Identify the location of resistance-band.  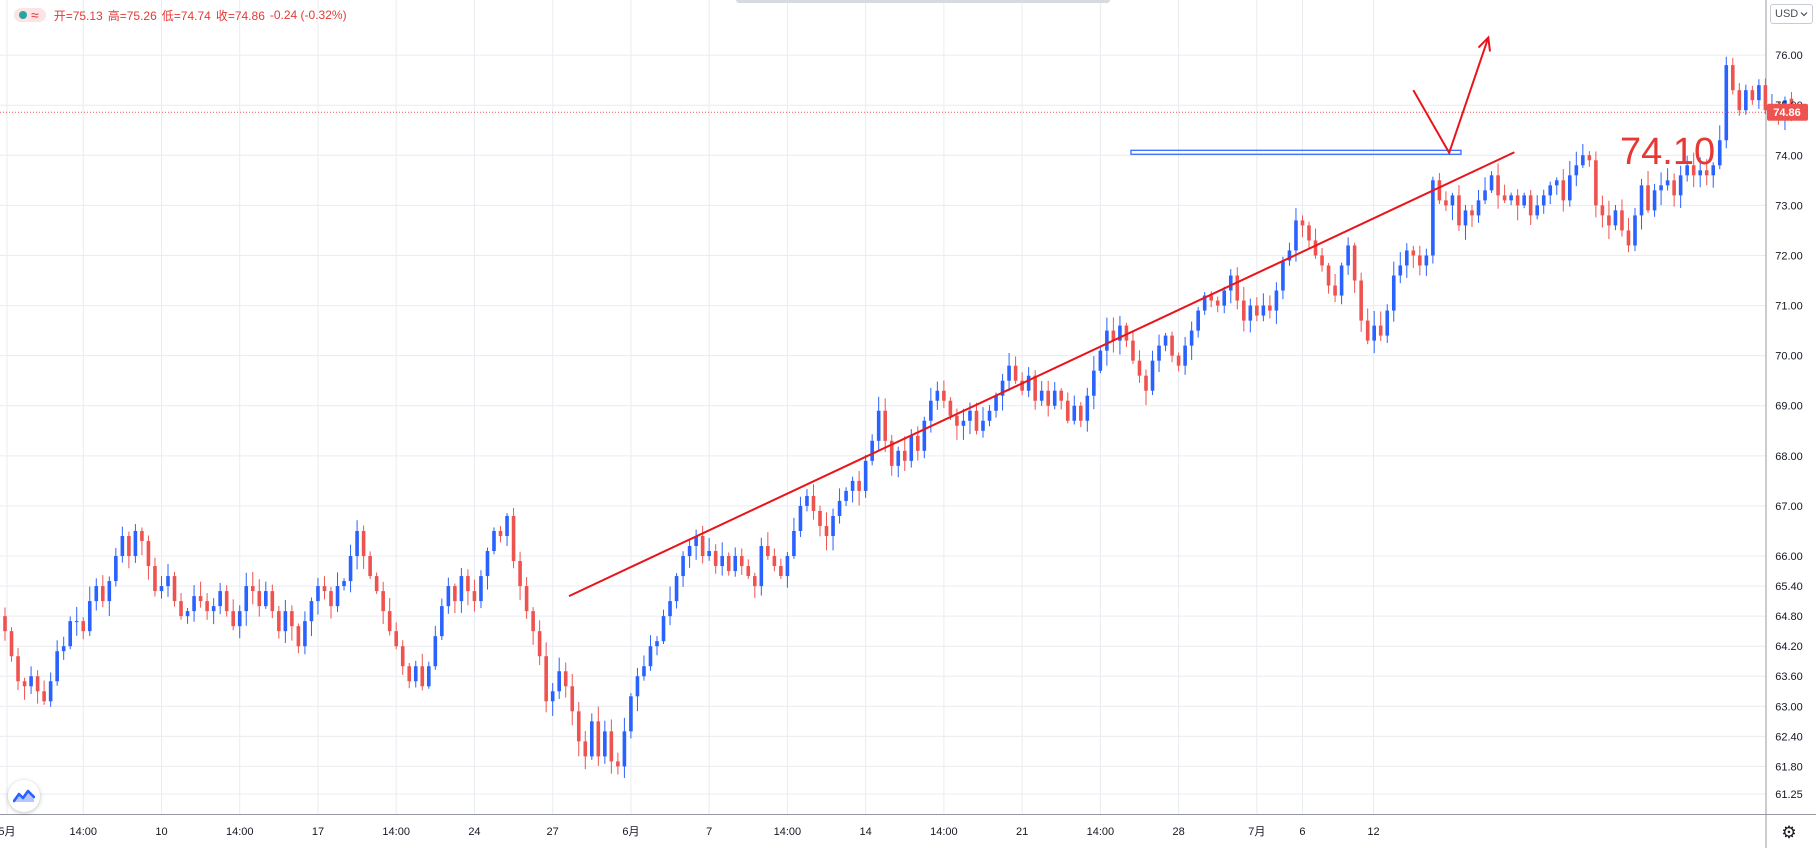
(1296, 152).